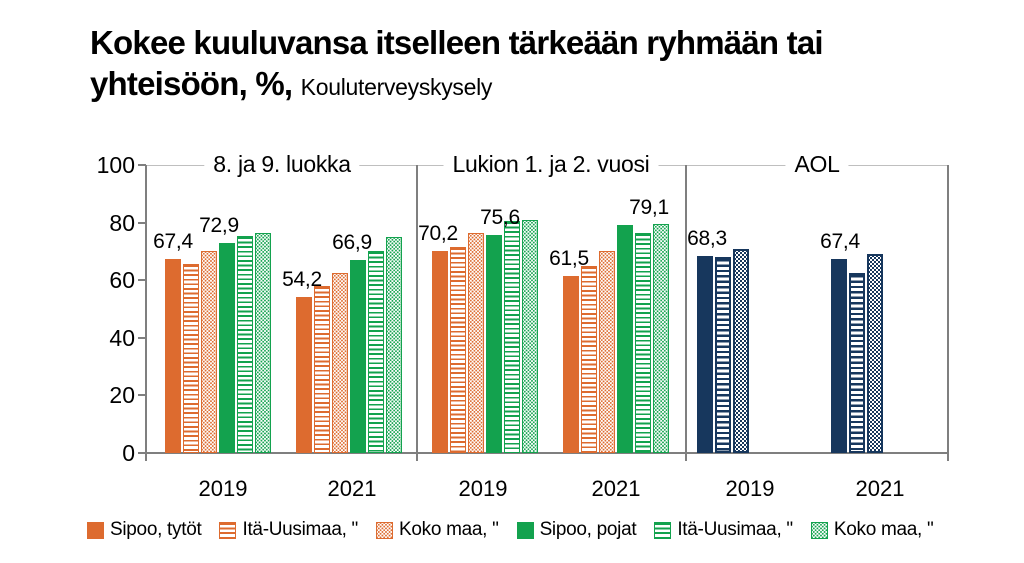 This screenshot has width=1024, height=563. What do you see at coordinates (156, 529) in the screenshot?
I see `legend-label: Sipoo, tytöt` at bounding box center [156, 529].